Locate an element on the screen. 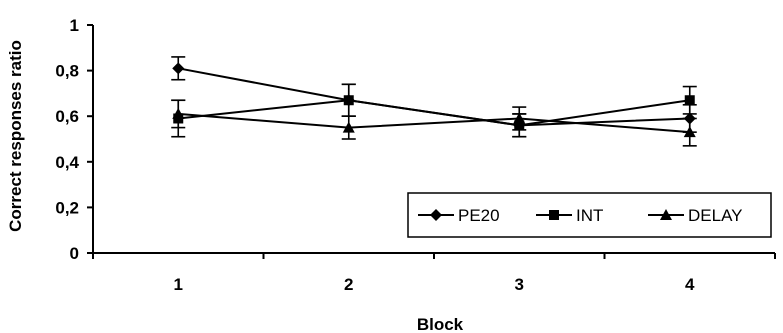 This screenshot has height=333, width=783. legend: PE20 INT DELAY is located at coordinates (589, 215).